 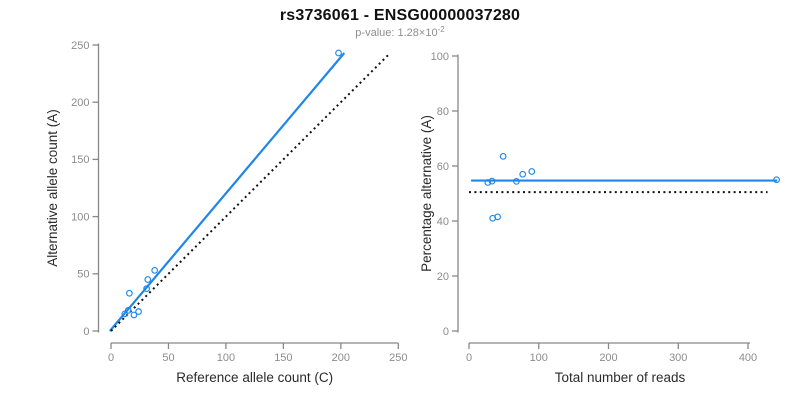 I want to click on x-tick-label: 250, so click(x=398, y=358).